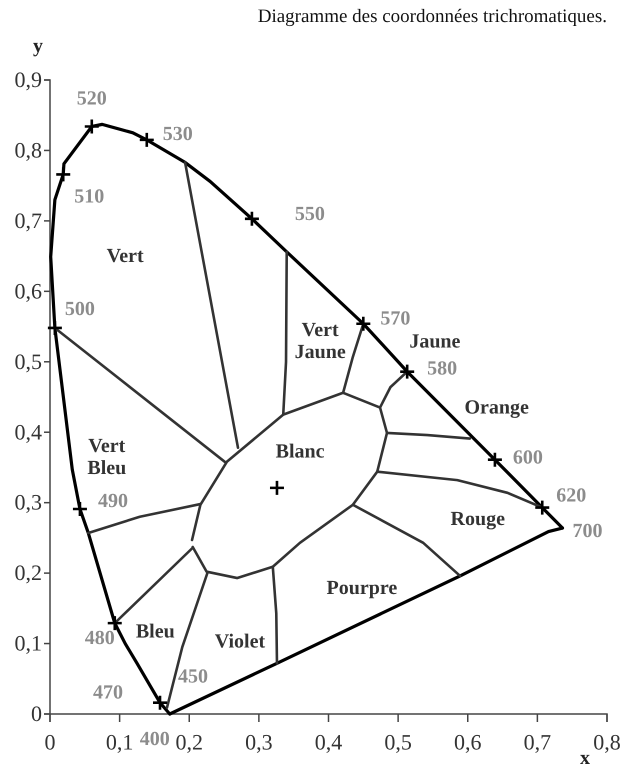 This screenshot has height=767, width=629. Describe the element at coordinates (259, 742) in the screenshot. I see `x-tick-label: 0,3` at that location.